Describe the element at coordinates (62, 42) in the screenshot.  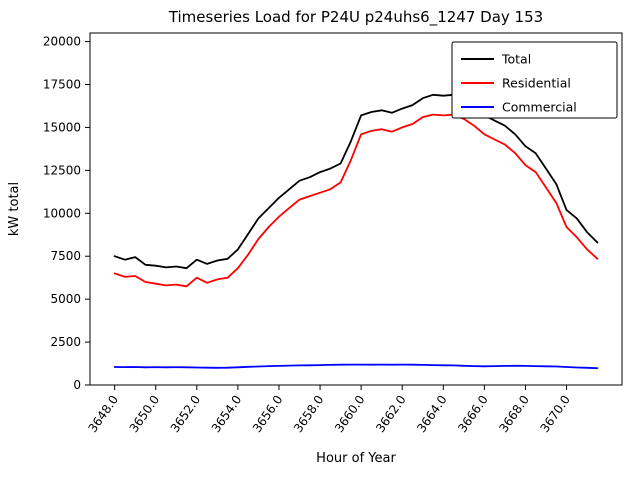
I see `y-tick-label: 20000` at that location.